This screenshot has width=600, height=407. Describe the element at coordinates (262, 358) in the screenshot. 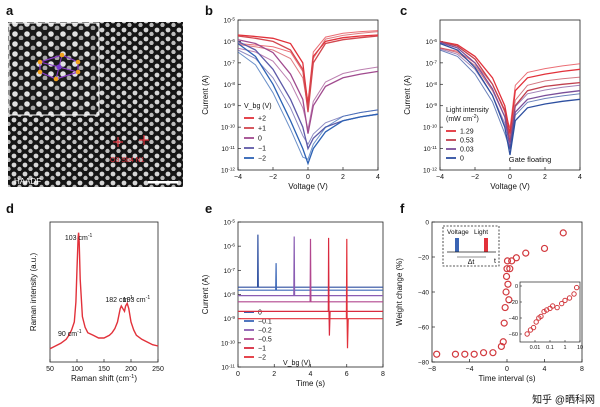

I see `legend-label: −2` at that location.